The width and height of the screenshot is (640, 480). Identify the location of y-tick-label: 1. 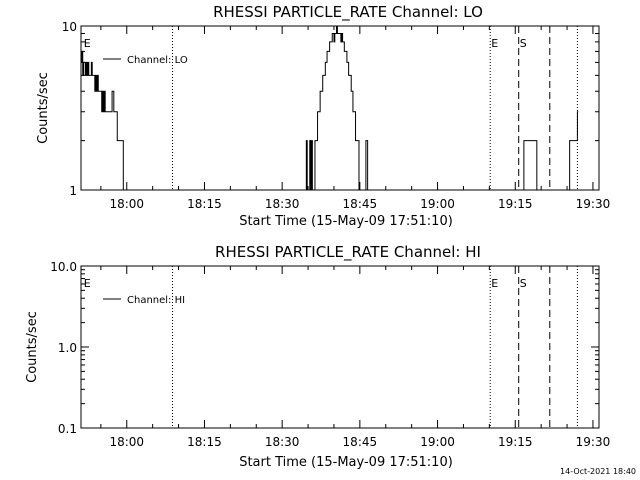
(73, 191).